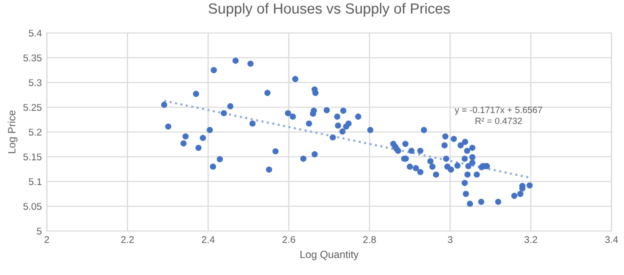  What do you see at coordinates (329, 9) in the screenshot?
I see `chart-title: Supply of Houses vs Supply of Prices` at bounding box center [329, 9].